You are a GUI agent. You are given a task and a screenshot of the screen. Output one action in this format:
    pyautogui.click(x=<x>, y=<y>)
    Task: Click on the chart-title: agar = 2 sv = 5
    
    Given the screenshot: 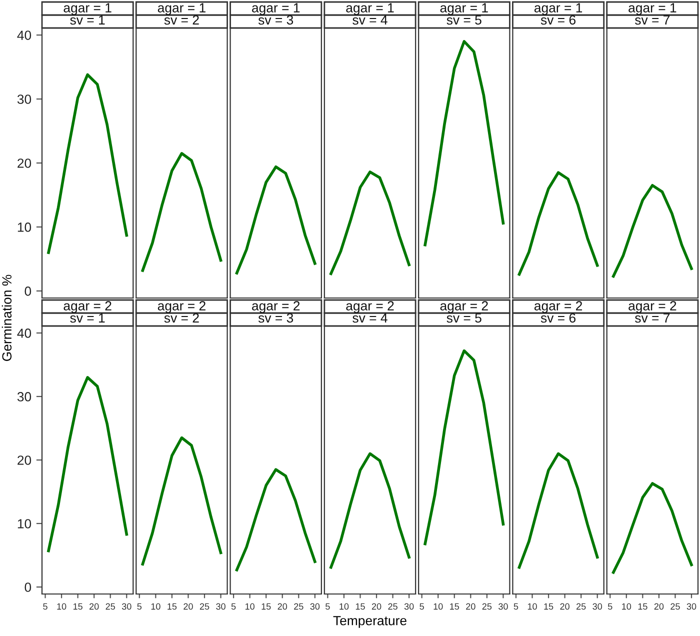 What is the action you would take?
    pyautogui.click(x=464, y=312)
    